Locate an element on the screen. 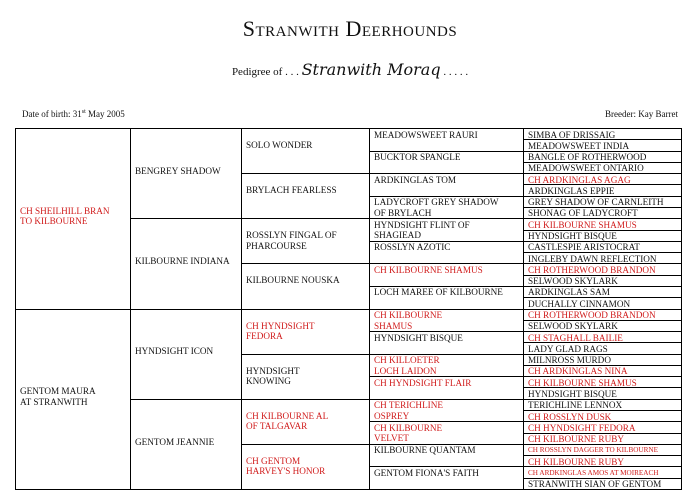 This screenshot has width=700, height=501. pedigree-gen5-cell: SHONAG OF LADYCROFT is located at coordinates (583, 213).